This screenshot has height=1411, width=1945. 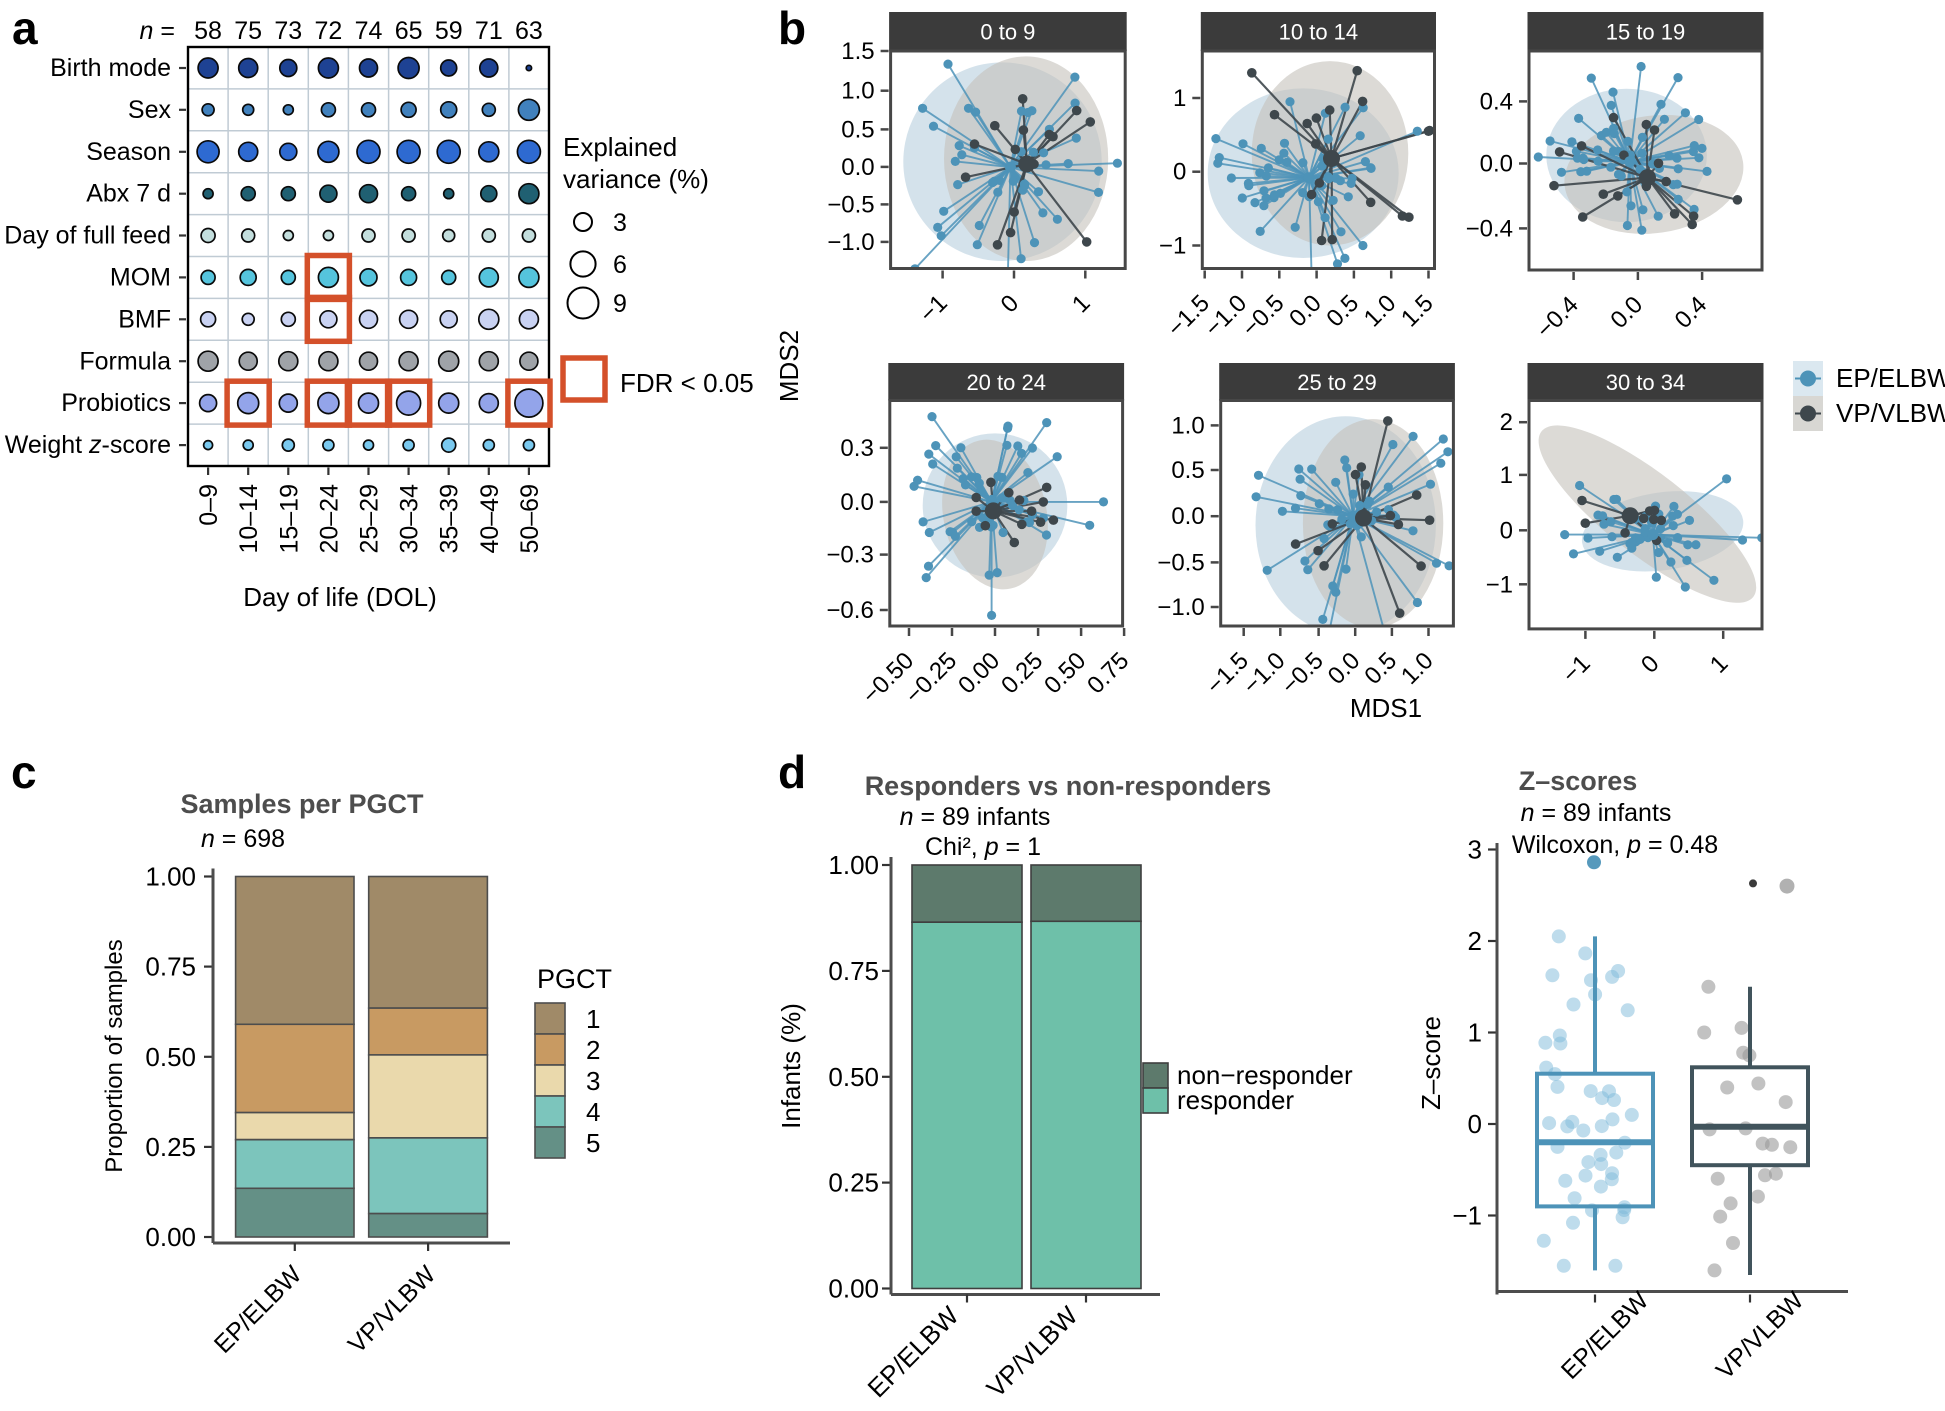 What do you see at coordinates (791, 1066) in the screenshot?
I see `svg-text: Infants (%)` at bounding box center [791, 1066].